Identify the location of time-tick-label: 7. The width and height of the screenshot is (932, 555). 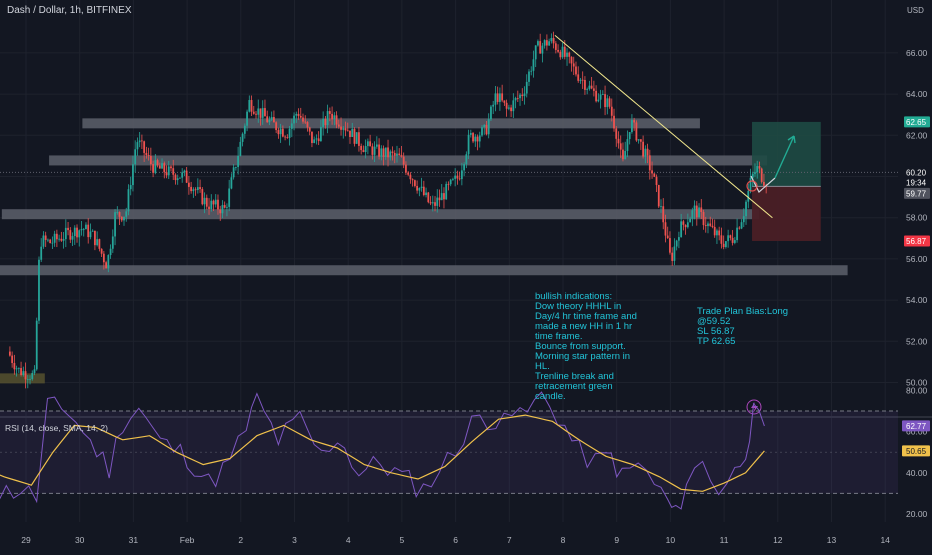
(509, 540).